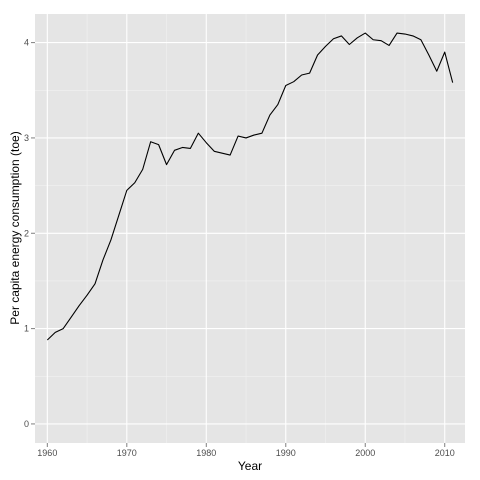 This screenshot has height=480, width=480. Describe the element at coordinates (26, 424) in the screenshot. I see `y-tick-label: 0` at that location.